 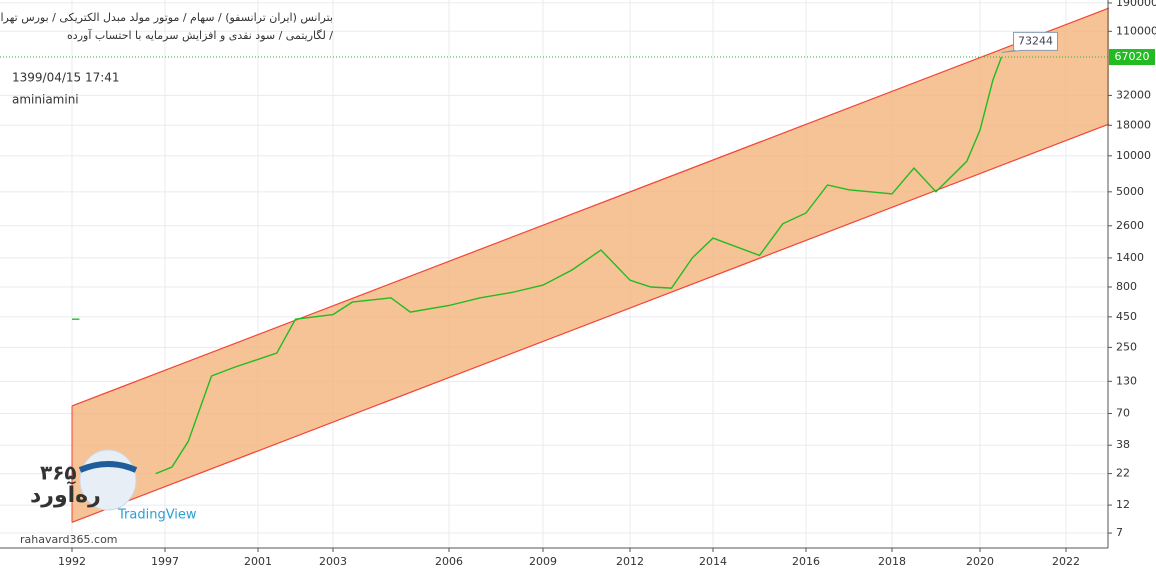 I want to click on watermark-number: ۳۶۵, so click(x=58, y=473).